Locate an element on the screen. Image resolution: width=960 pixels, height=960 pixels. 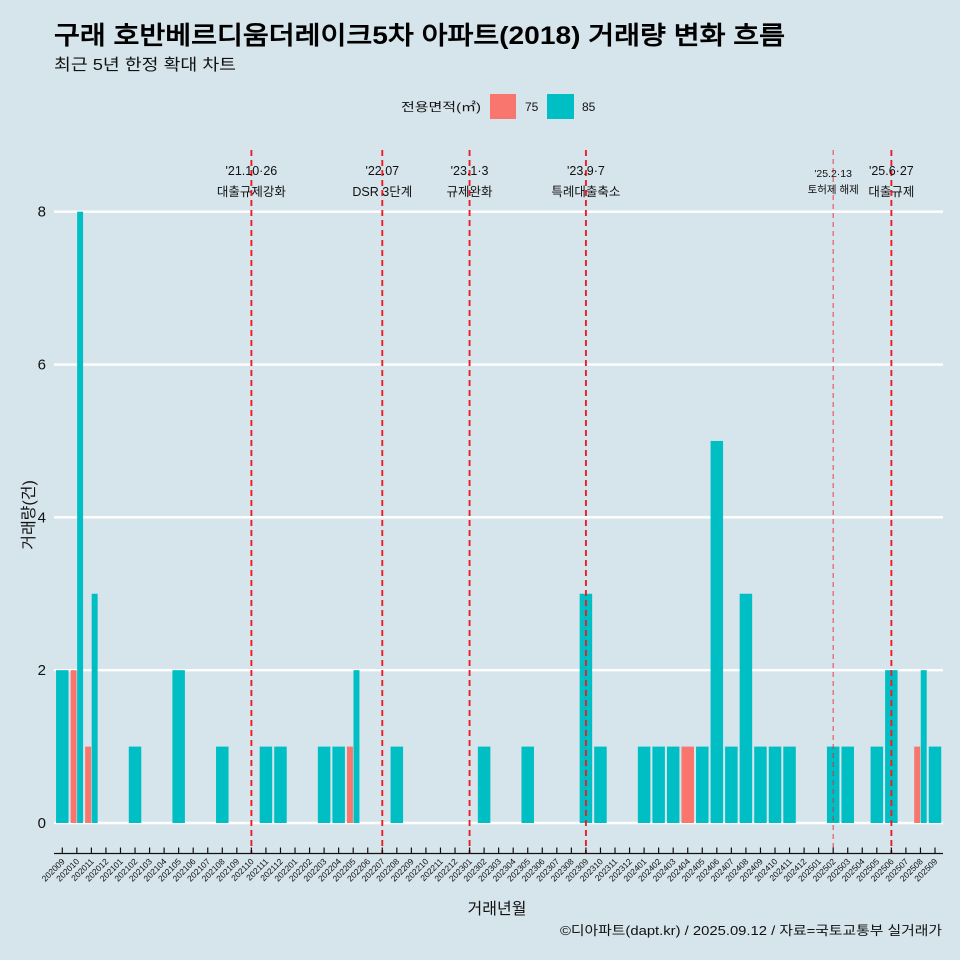
annotation-label: 특례대출축소 is located at coordinates (585, 192).